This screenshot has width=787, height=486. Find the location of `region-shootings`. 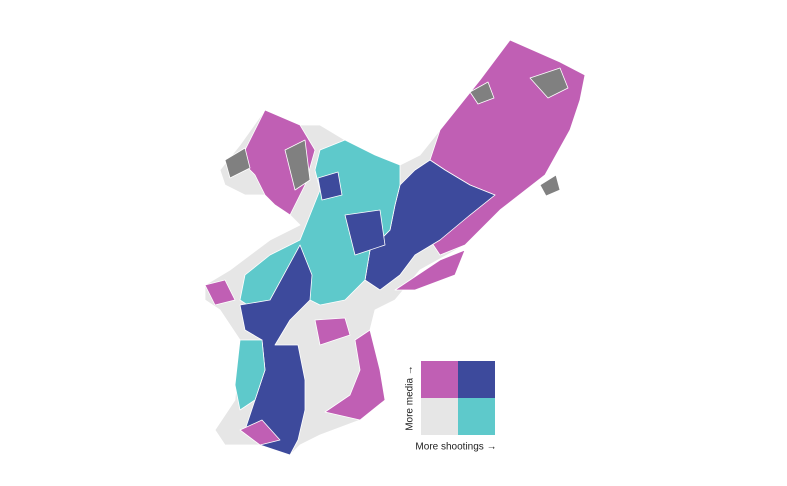

region-shootings is located at coordinates (250, 375).